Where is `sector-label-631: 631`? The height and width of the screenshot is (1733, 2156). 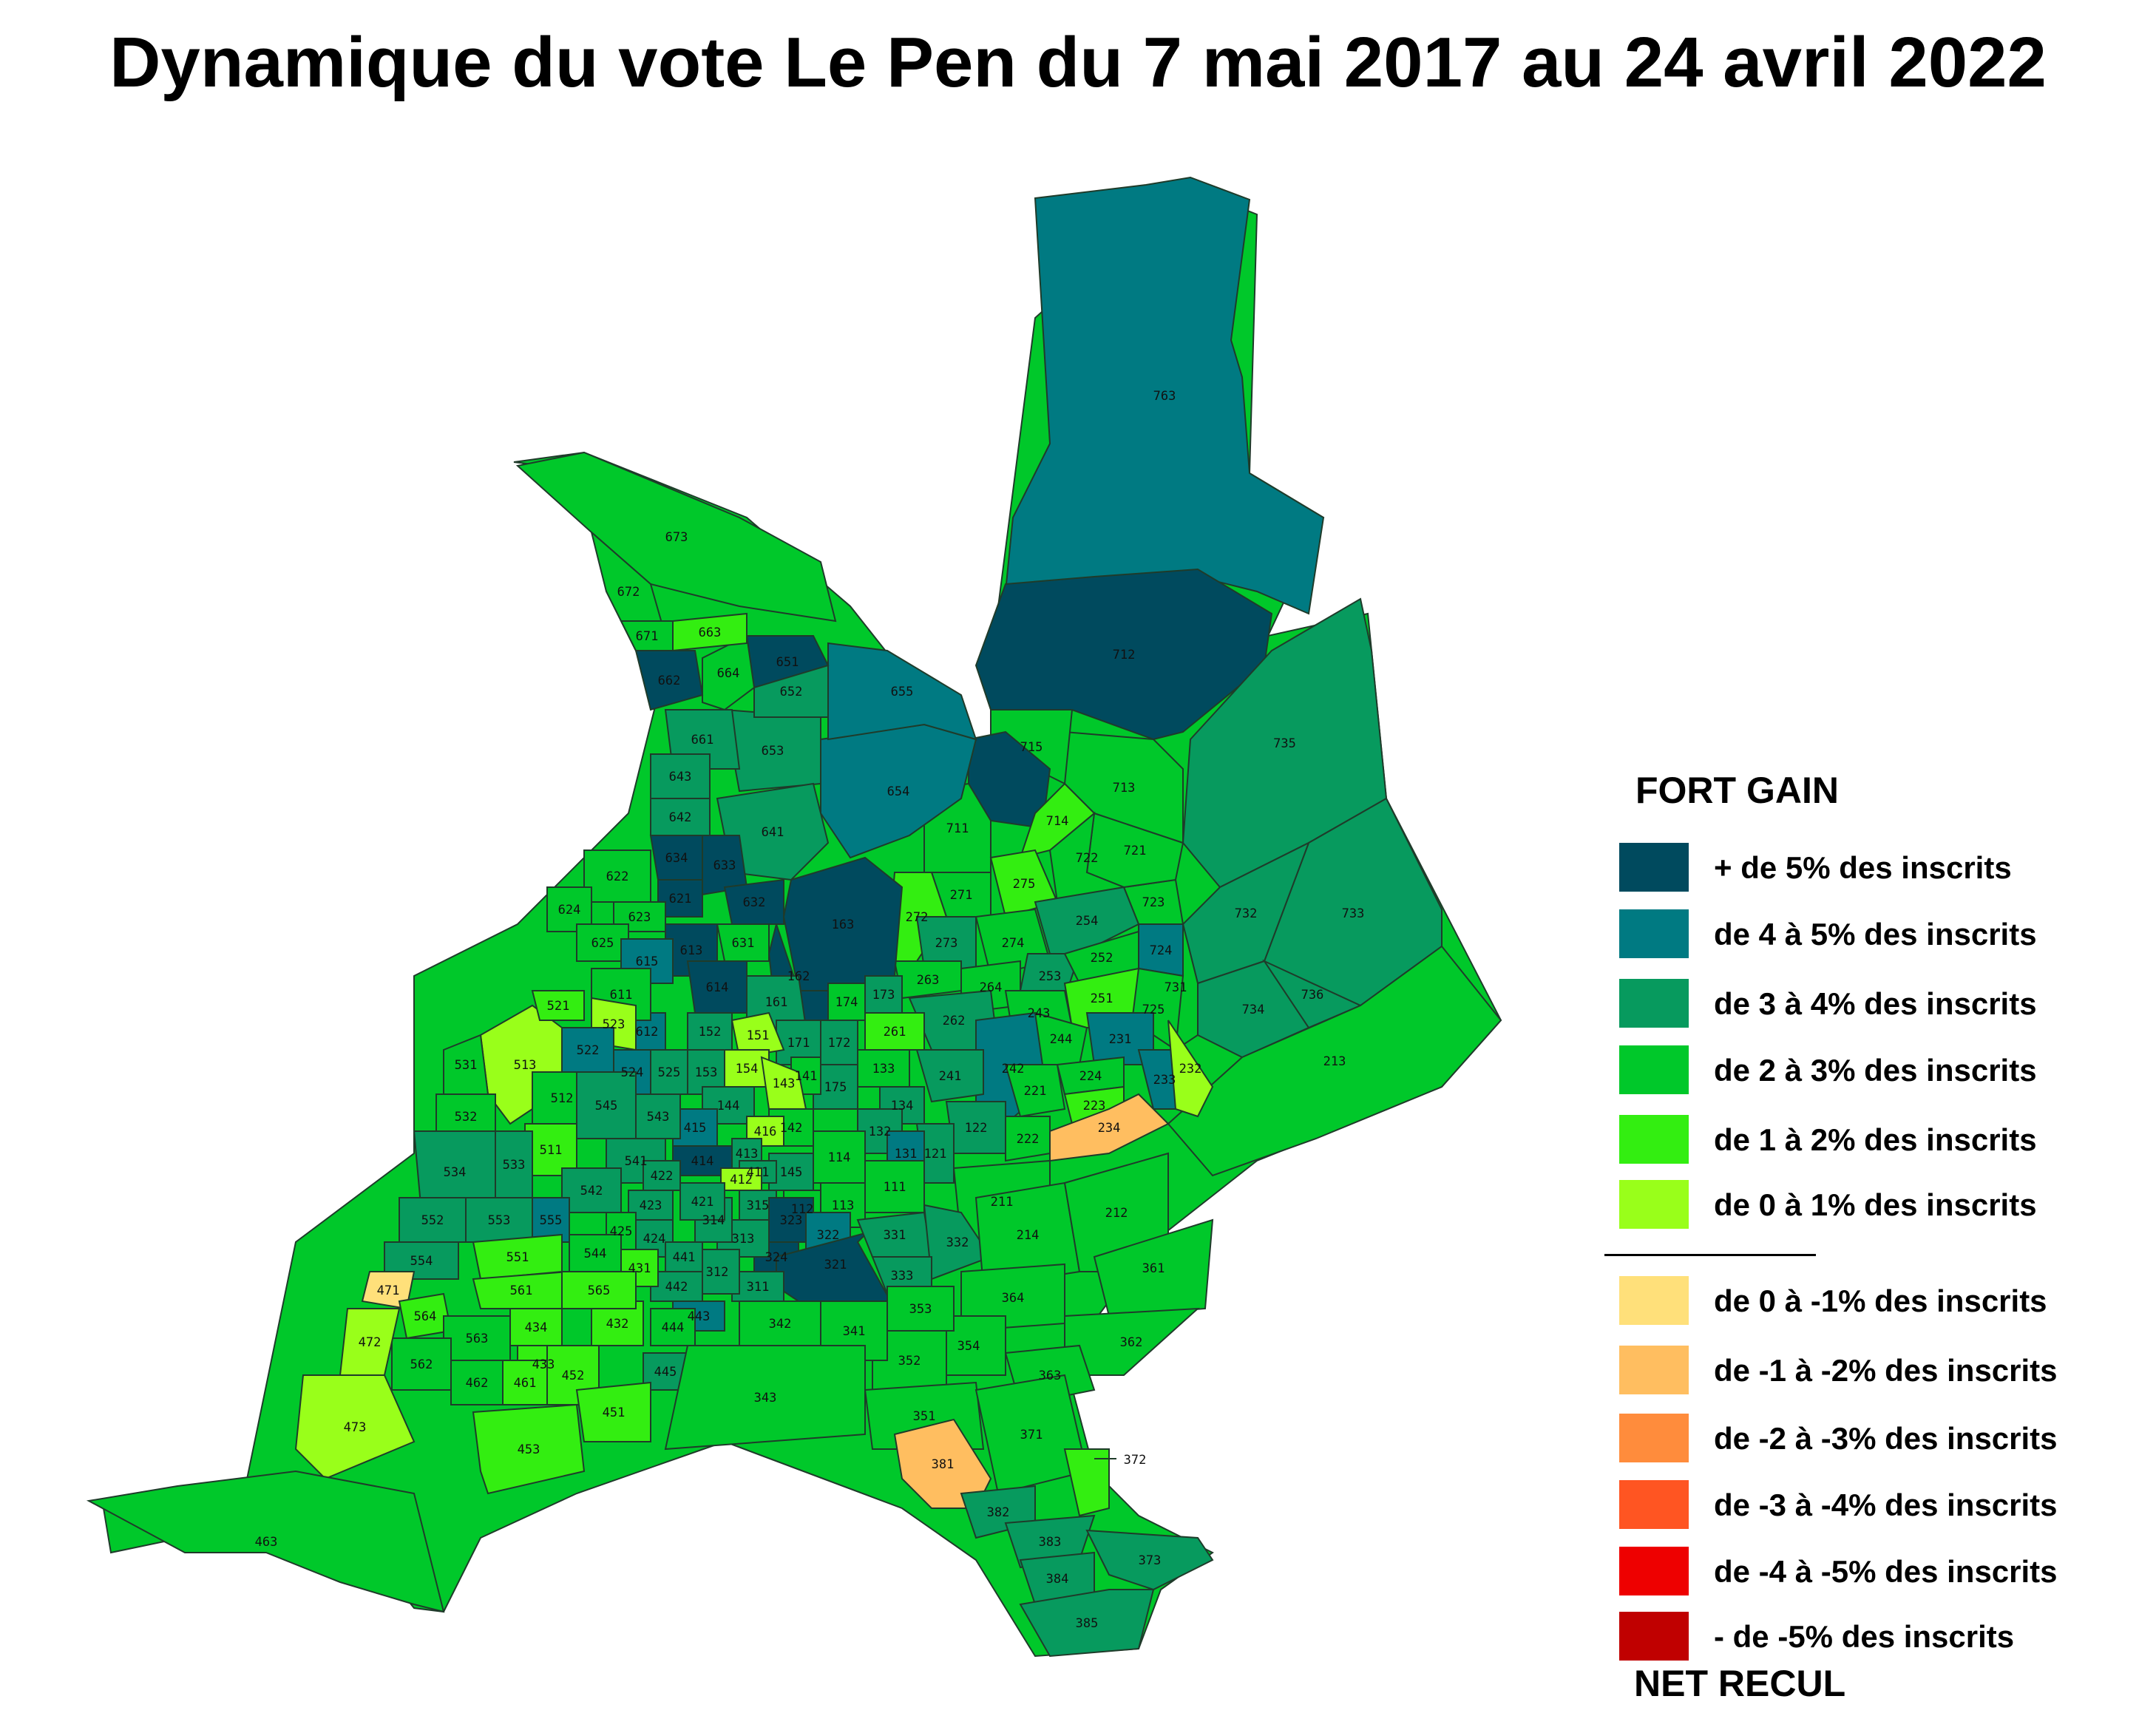
sector-label-631: 631 is located at coordinates (743, 943).